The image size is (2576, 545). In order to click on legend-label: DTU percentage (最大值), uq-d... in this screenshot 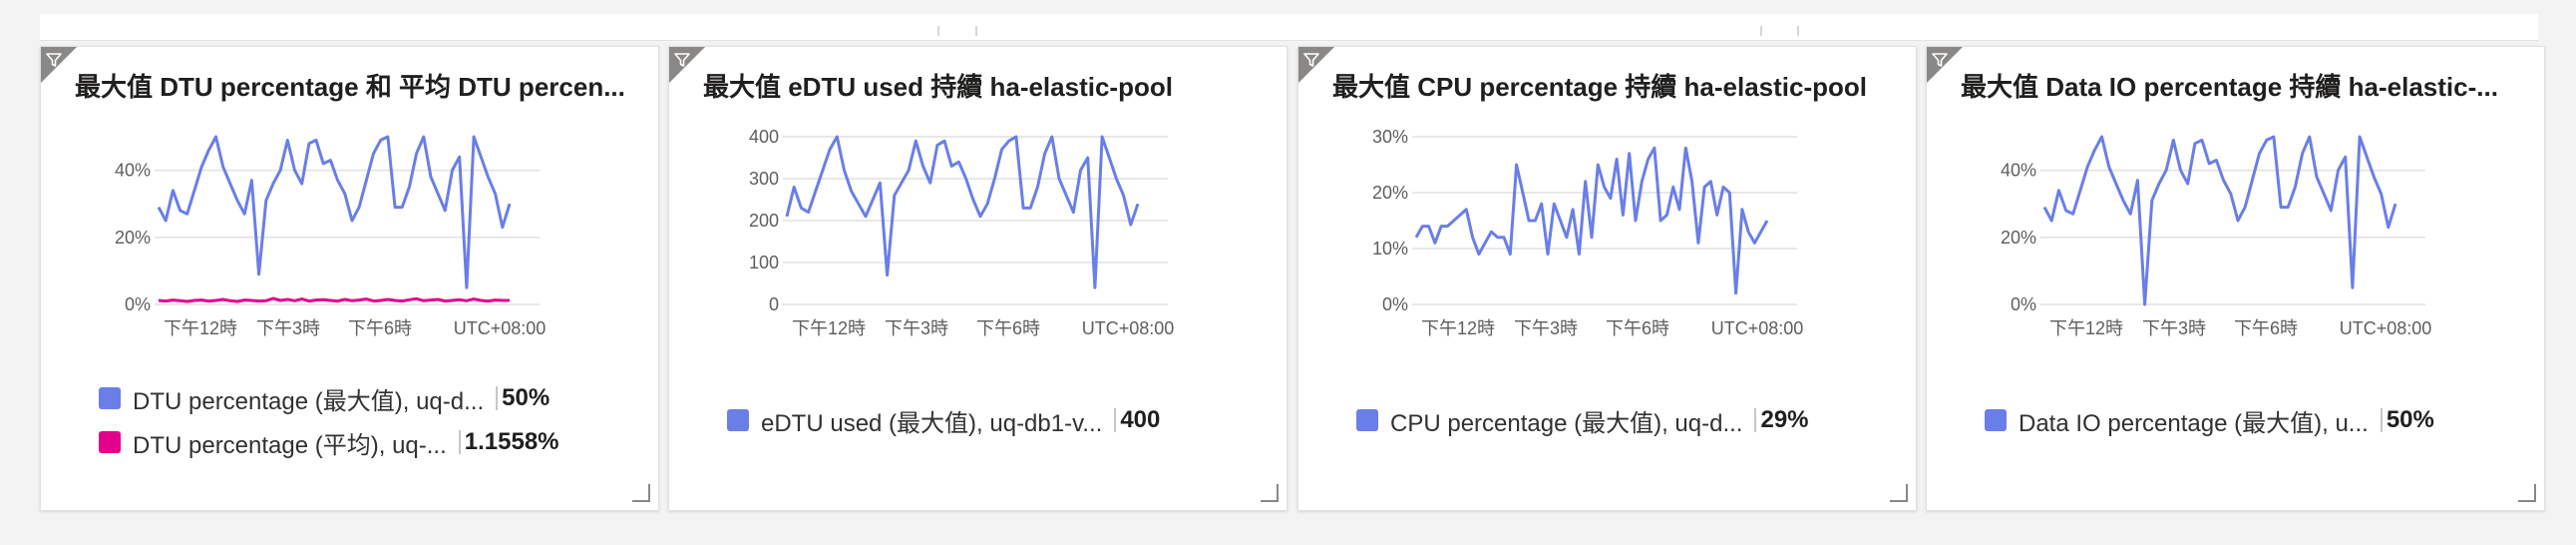, I will do `click(309, 401)`.